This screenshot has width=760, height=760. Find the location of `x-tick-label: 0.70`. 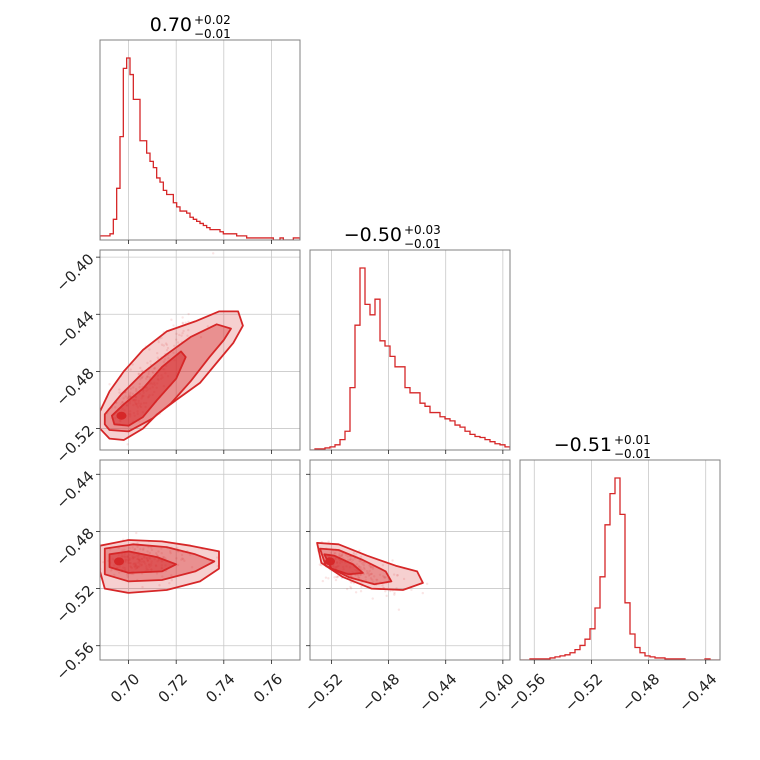

x-tick-label: 0.70 is located at coordinates (125, 688).